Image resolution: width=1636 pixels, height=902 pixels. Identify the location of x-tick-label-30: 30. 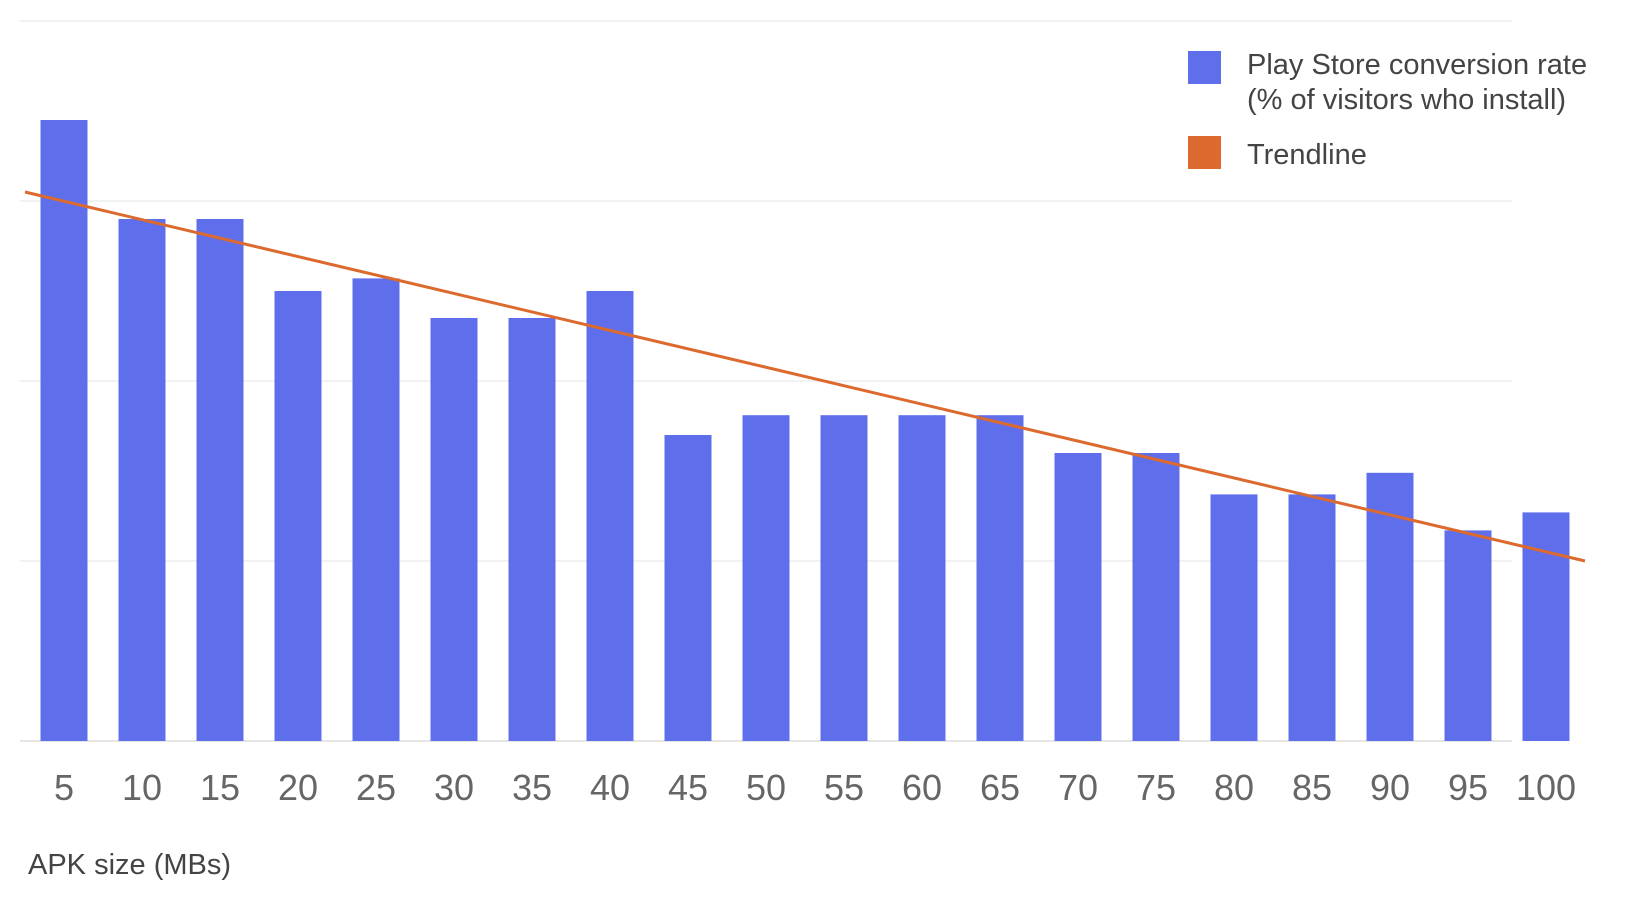
(454, 787).